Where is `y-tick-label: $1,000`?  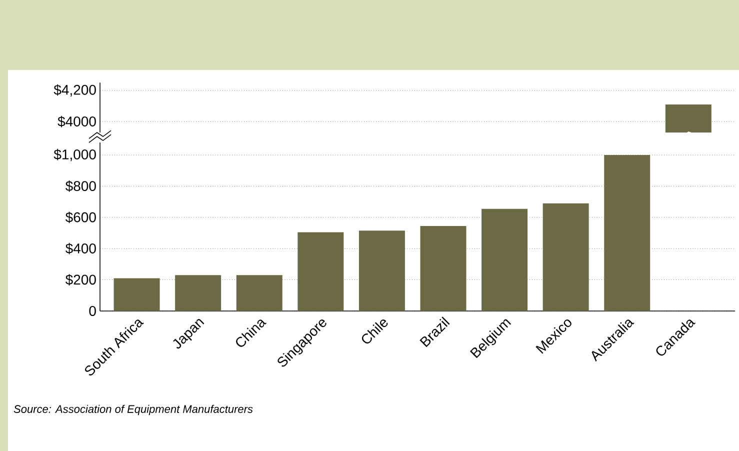 y-tick-label: $1,000 is located at coordinates (75, 155).